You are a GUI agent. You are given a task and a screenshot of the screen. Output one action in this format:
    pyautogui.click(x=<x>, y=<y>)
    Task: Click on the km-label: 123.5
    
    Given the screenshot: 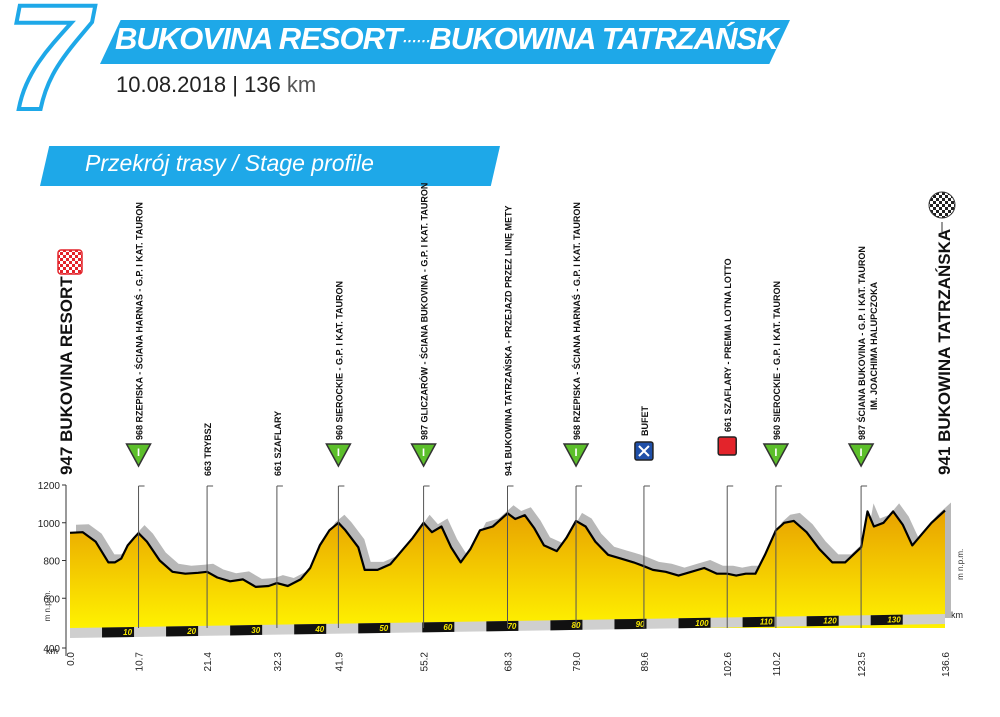 What is the action you would take?
    pyautogui.click(x=862, y=664)
    